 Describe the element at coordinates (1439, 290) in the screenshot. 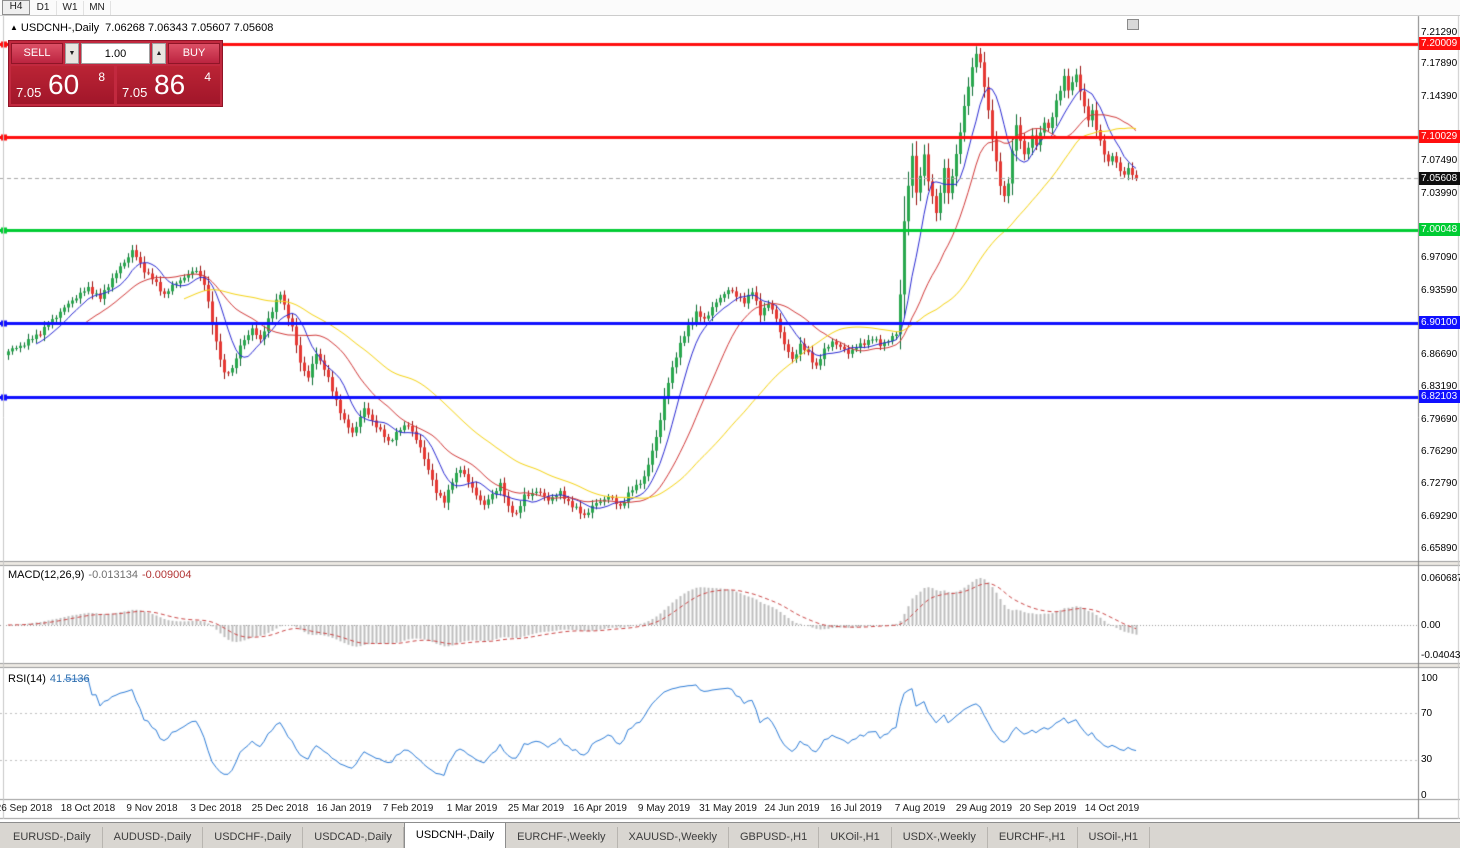

I see `price-axis-label: 6.93590` at that location.